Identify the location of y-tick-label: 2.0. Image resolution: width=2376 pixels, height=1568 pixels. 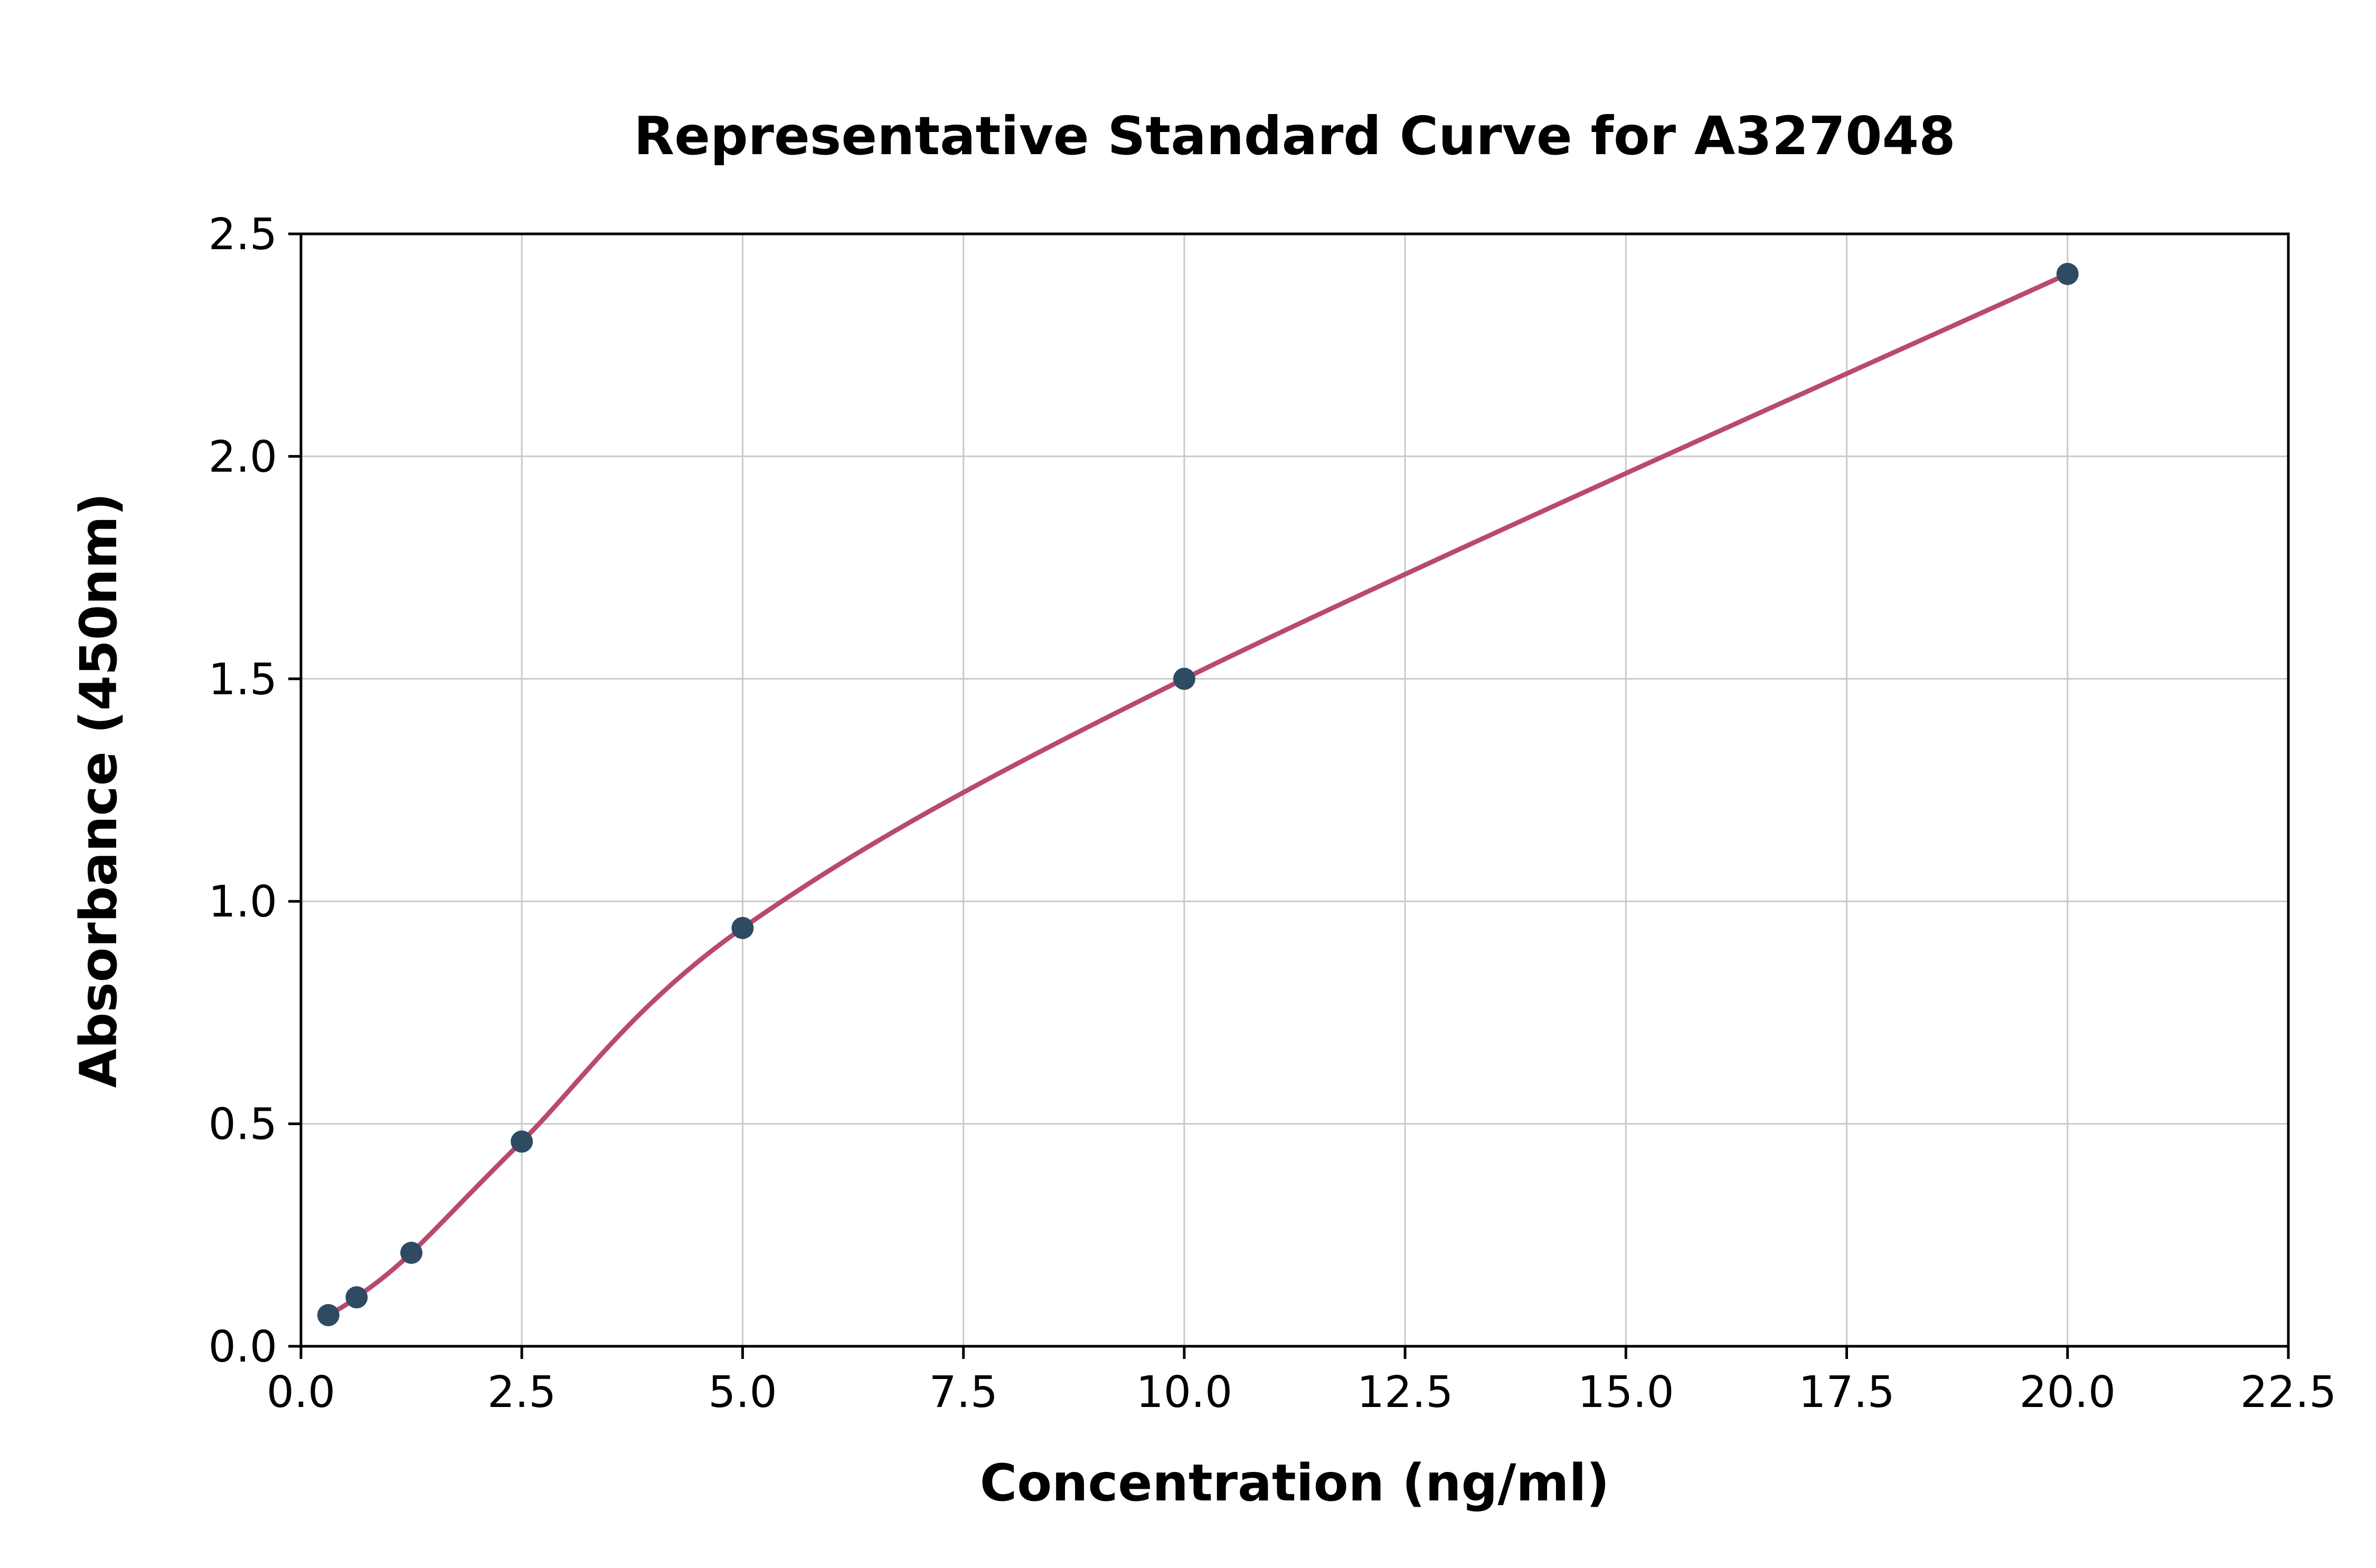
(243, 457).